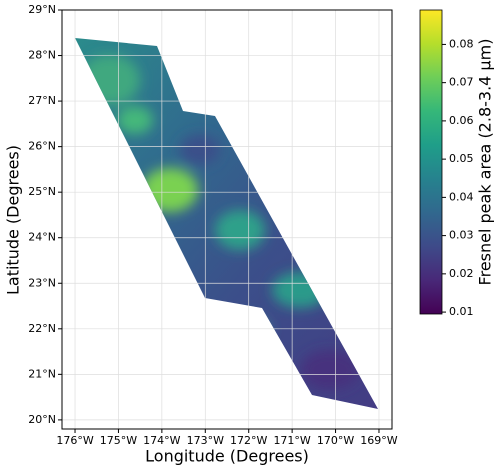 Image resolution: width=500 pixels, height=471 pixels. Describe the element at coordinates (42, 282) in the screenshot. I see `y-tick-label: 23°N` at that location.